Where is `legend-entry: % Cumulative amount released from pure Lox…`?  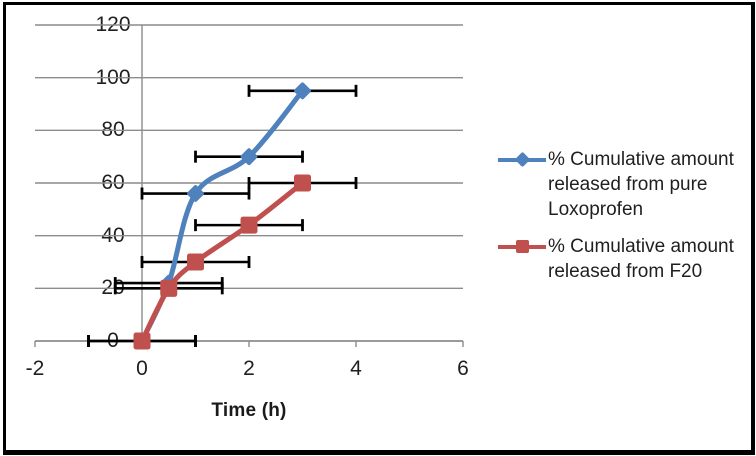
legend-entry: % Cumulative amount released from pure Lox… is located at coordinates (623, 184).